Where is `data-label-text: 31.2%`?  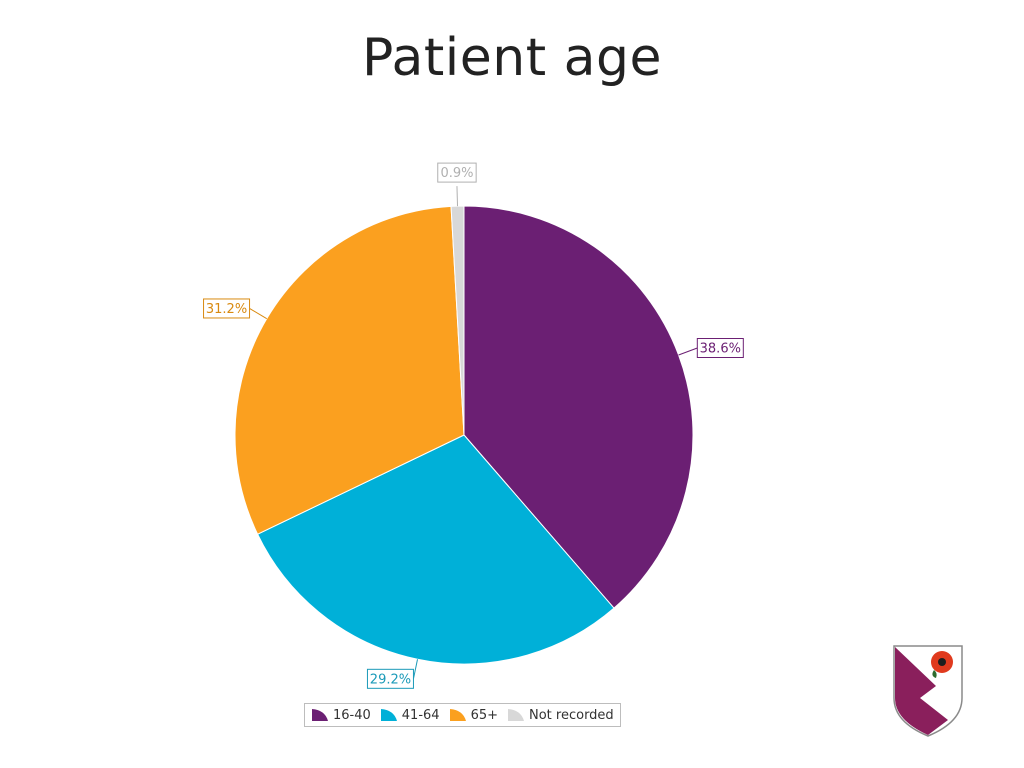
data-label-text: 31.2% is located at coordinates (226, 309).